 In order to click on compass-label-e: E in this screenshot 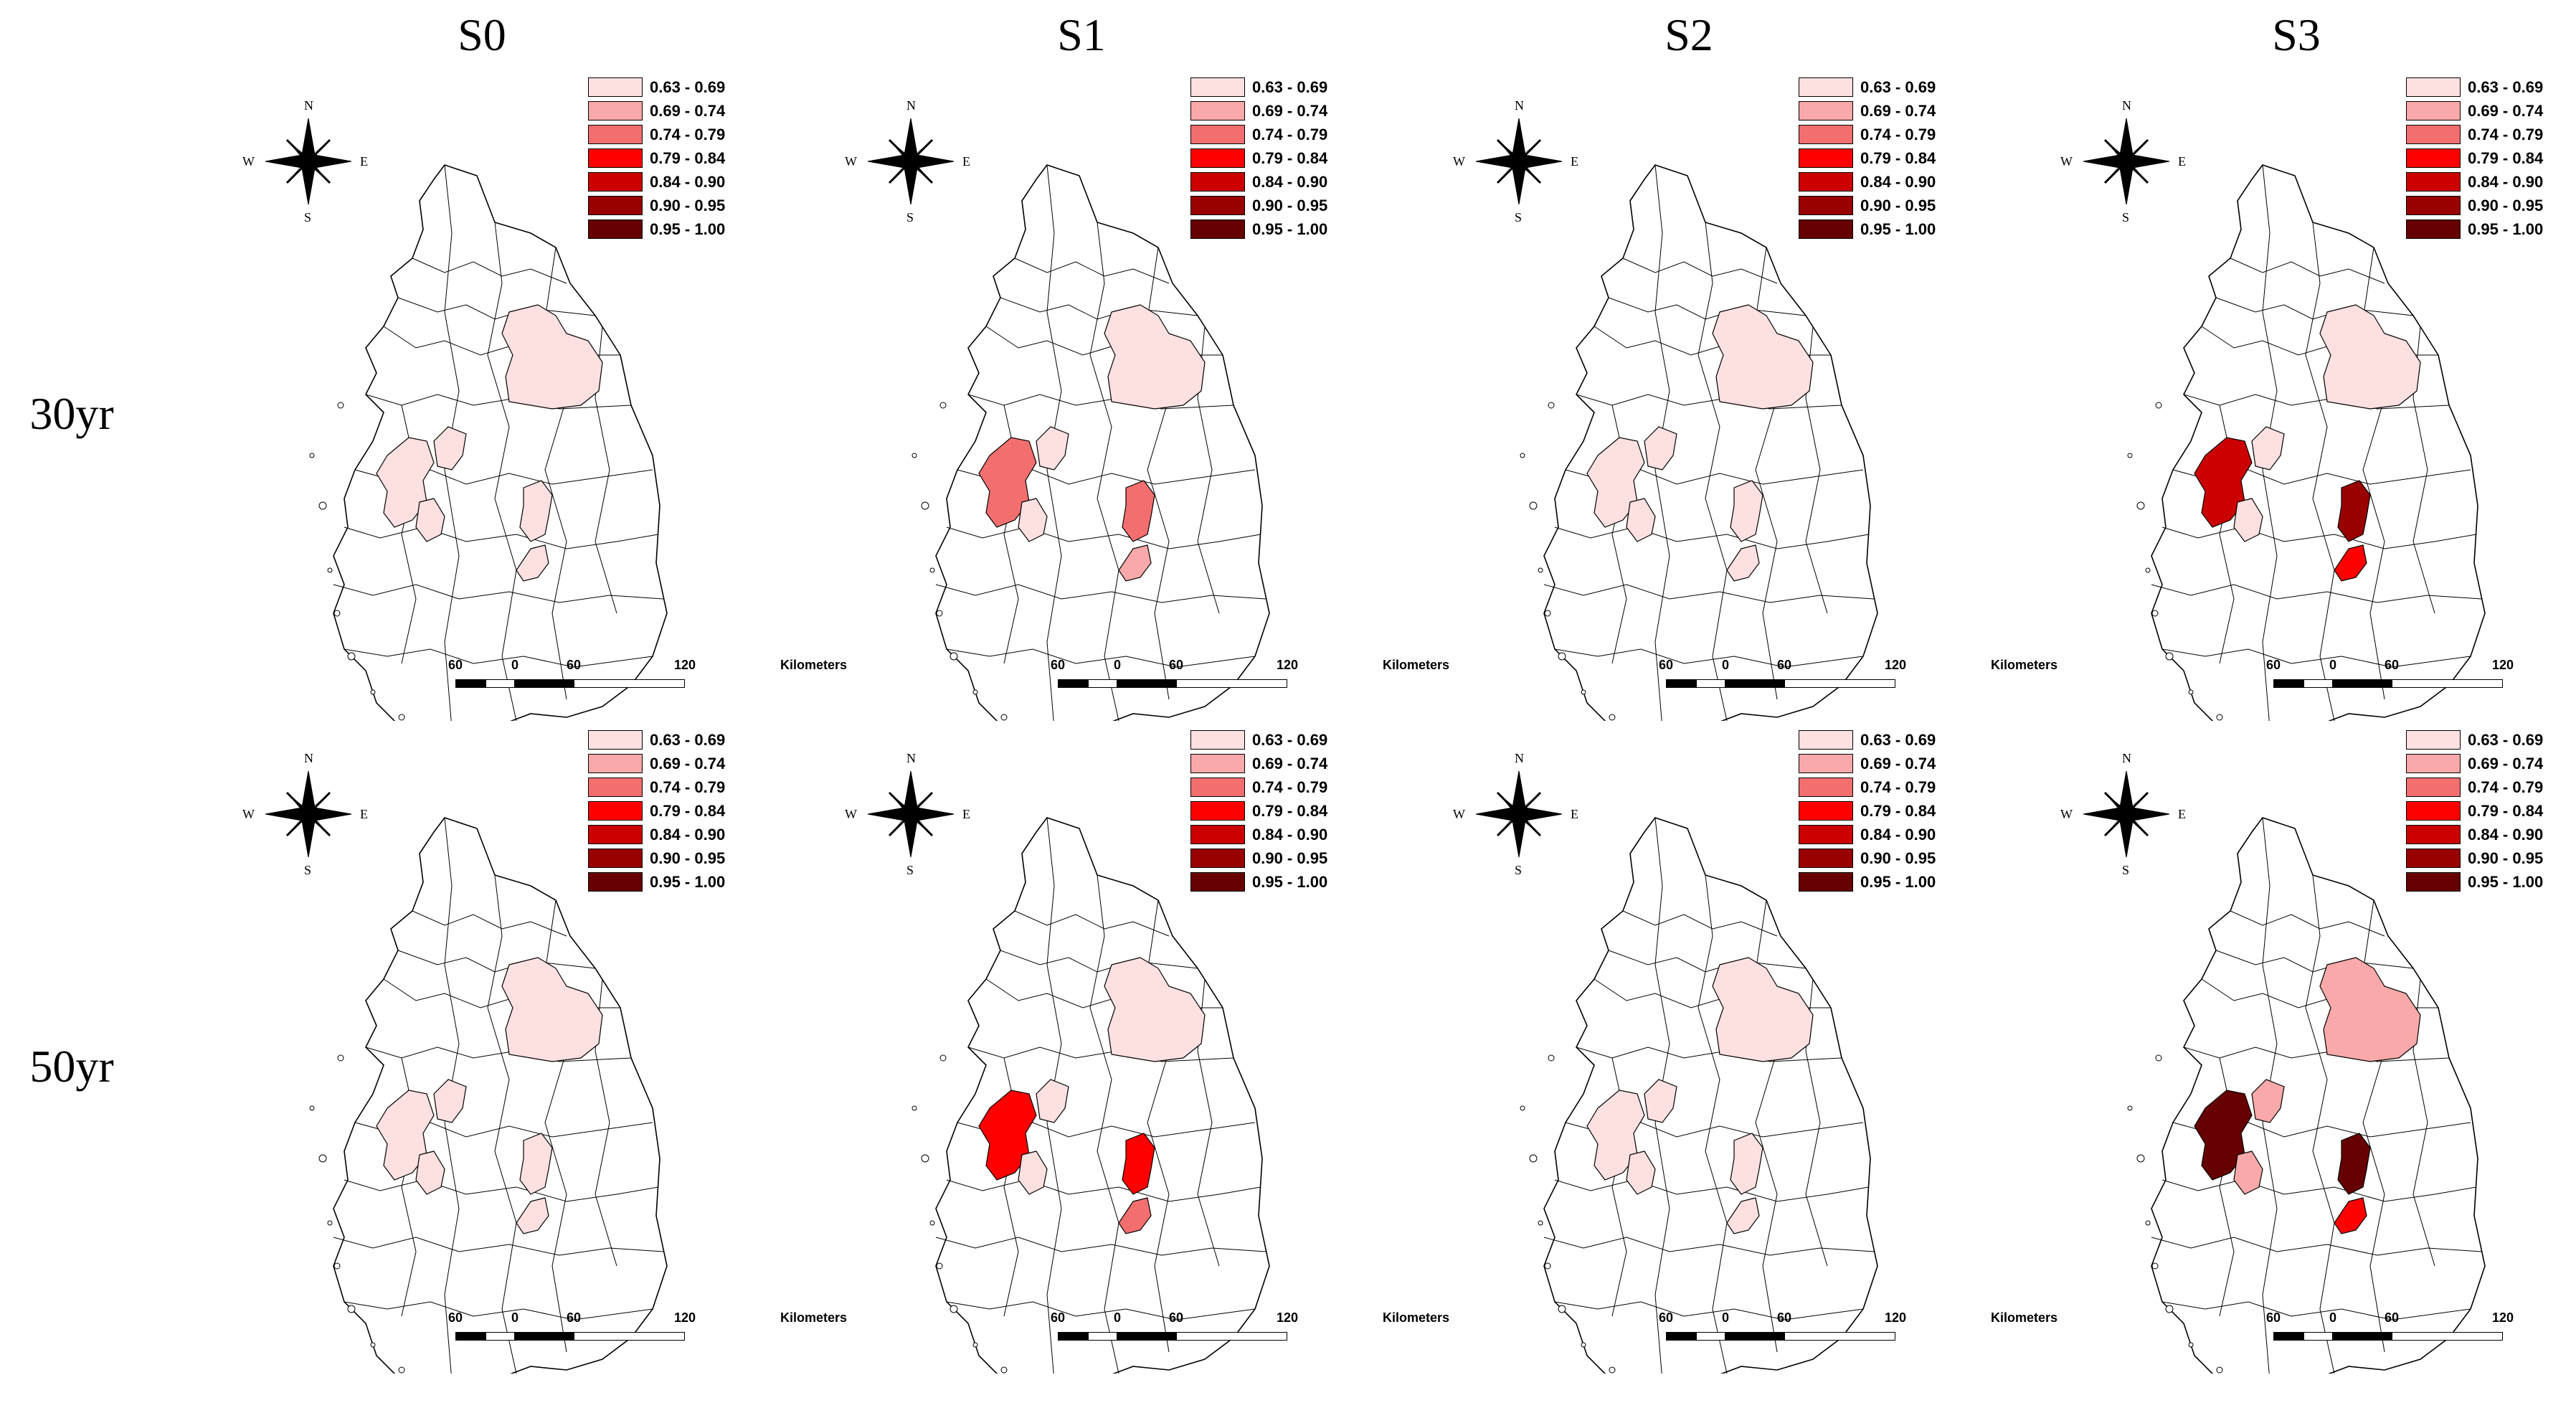, I will do `click(1574, 161)`.